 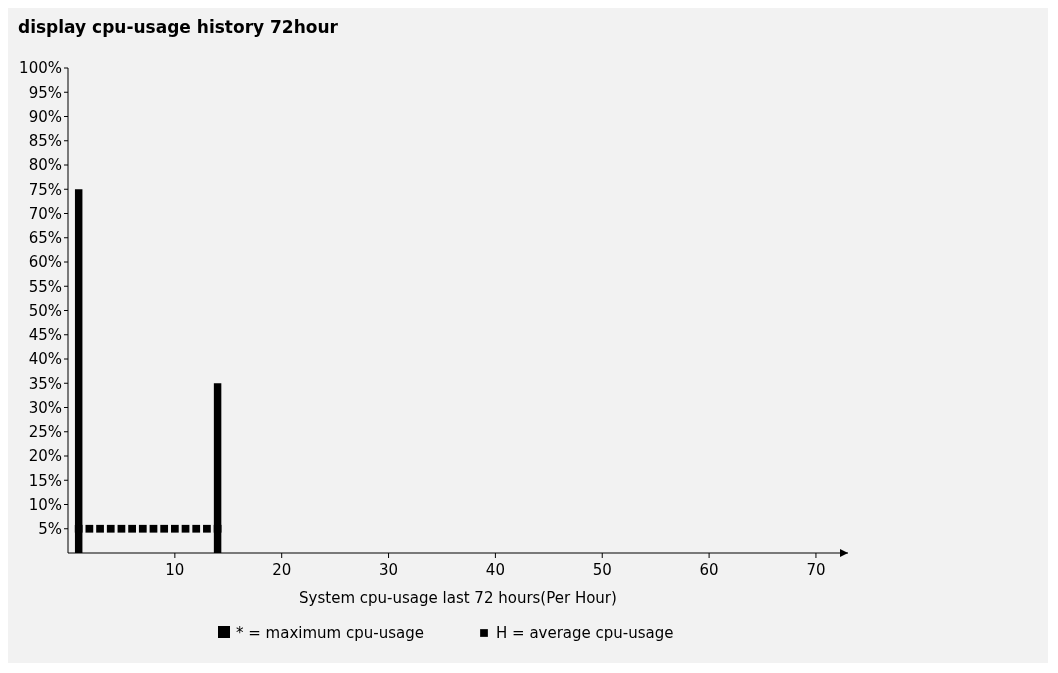 I want to click on x-tick-label: 40, so click(x=495, y=570).